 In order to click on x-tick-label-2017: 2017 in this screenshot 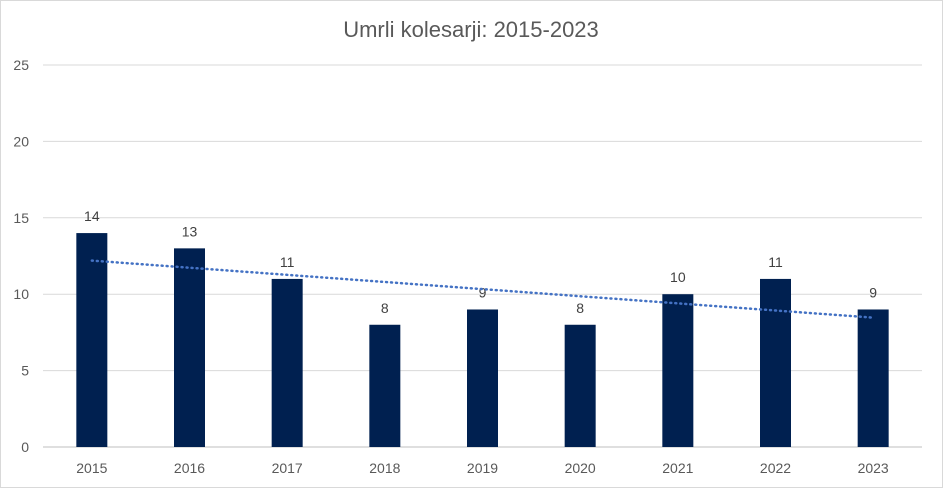, I will do `click(287, 468)`.